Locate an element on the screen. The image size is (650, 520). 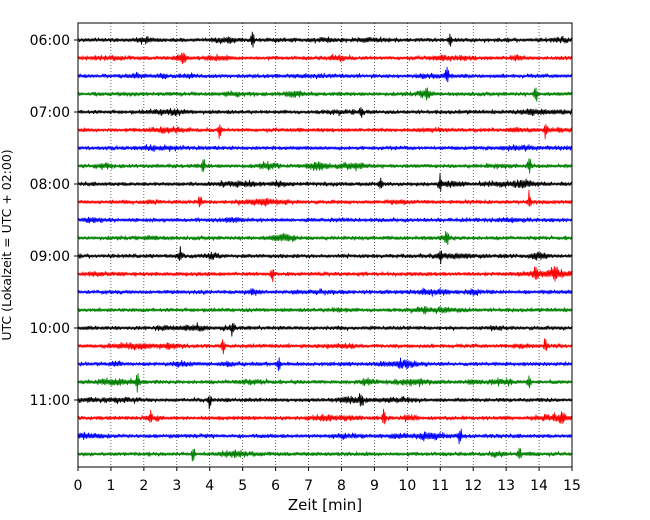
x-tick-labels: 0 1 2 3 4 5 6 7 8 9 10 11 12 13 14 15 is located at coordinates (327, 486).